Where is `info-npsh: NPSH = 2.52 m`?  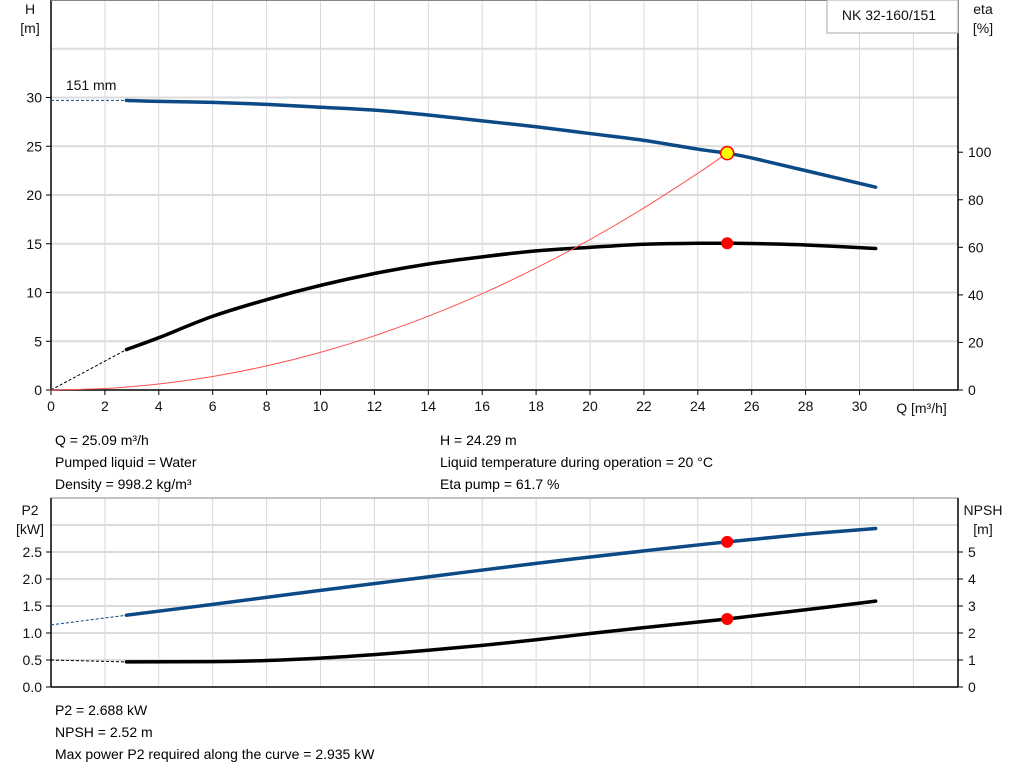
info-npsh: NPSH = 2.52 m is located at coordinates (104, 732).